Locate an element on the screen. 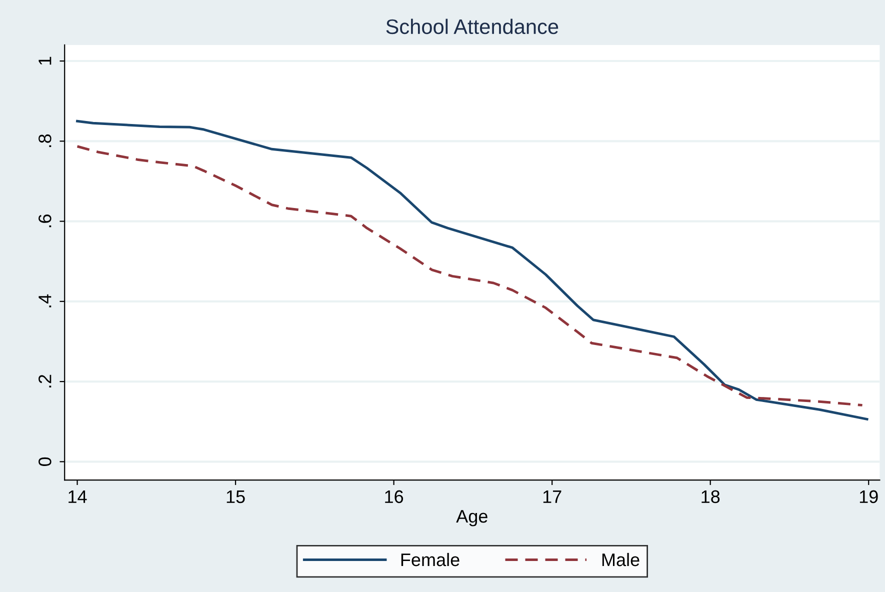  x-tick-label: 17 is located at coordinates (552, 496).